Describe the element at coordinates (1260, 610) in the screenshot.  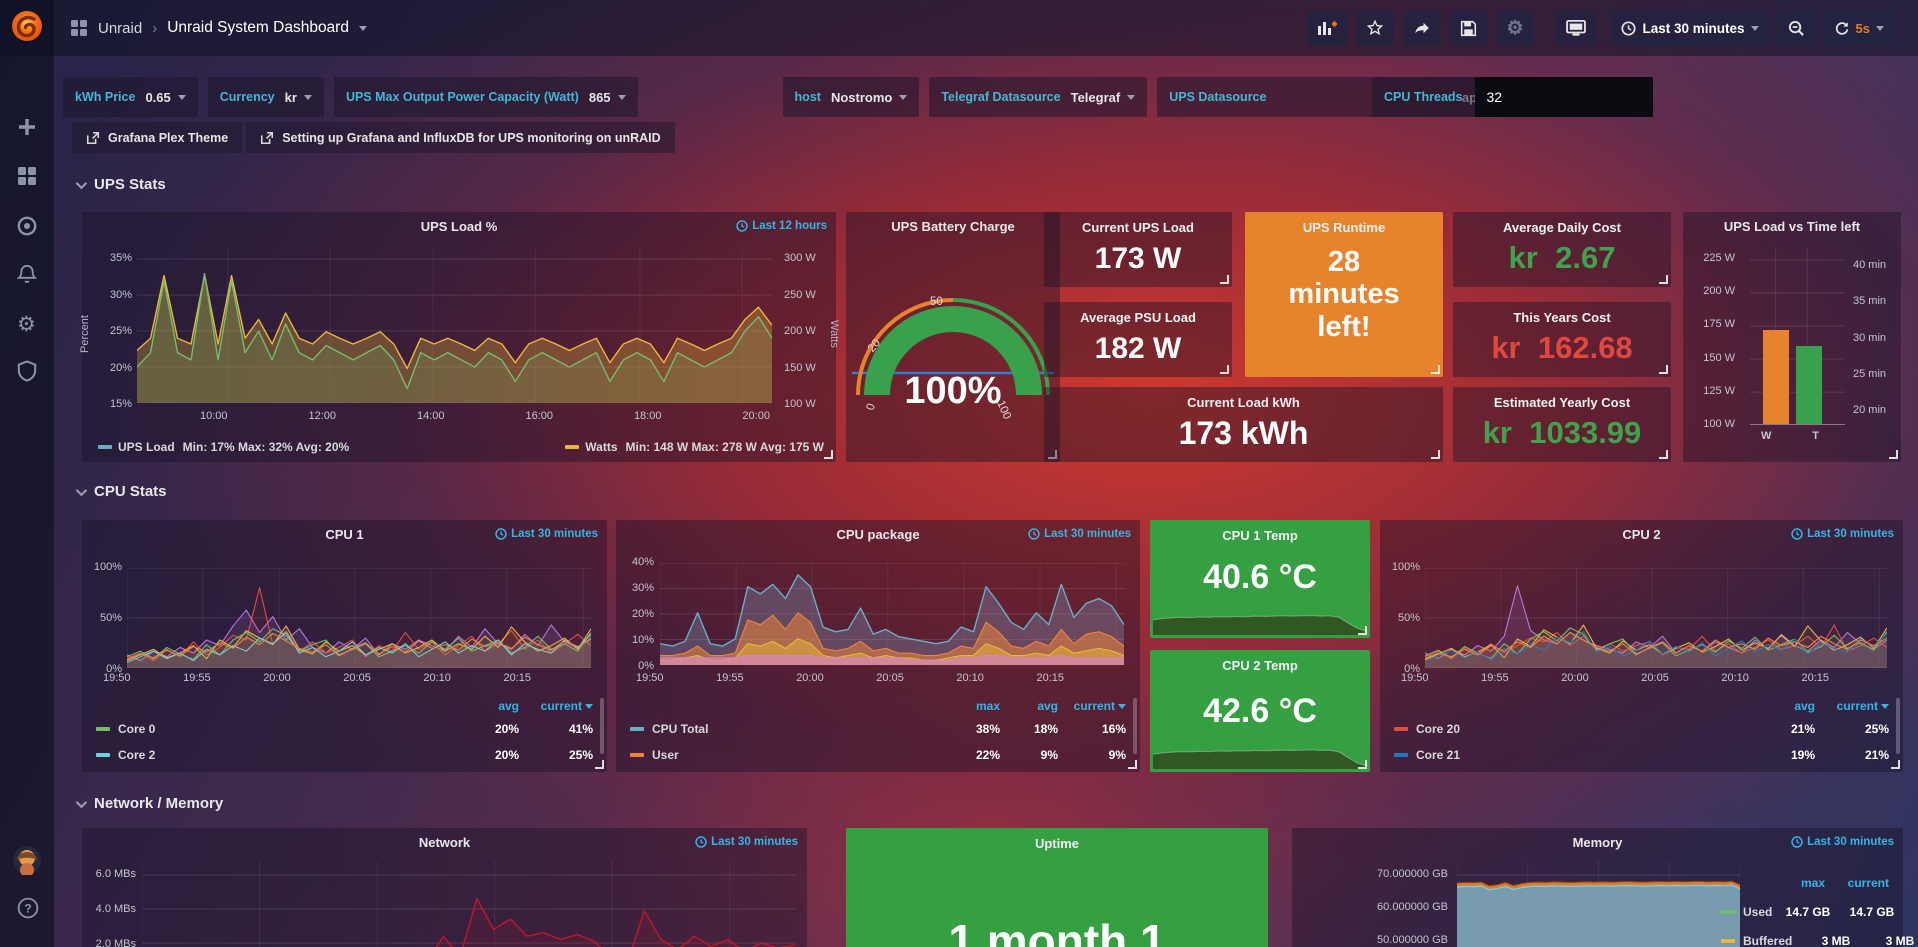
I see `temp-sparkline` at that location.